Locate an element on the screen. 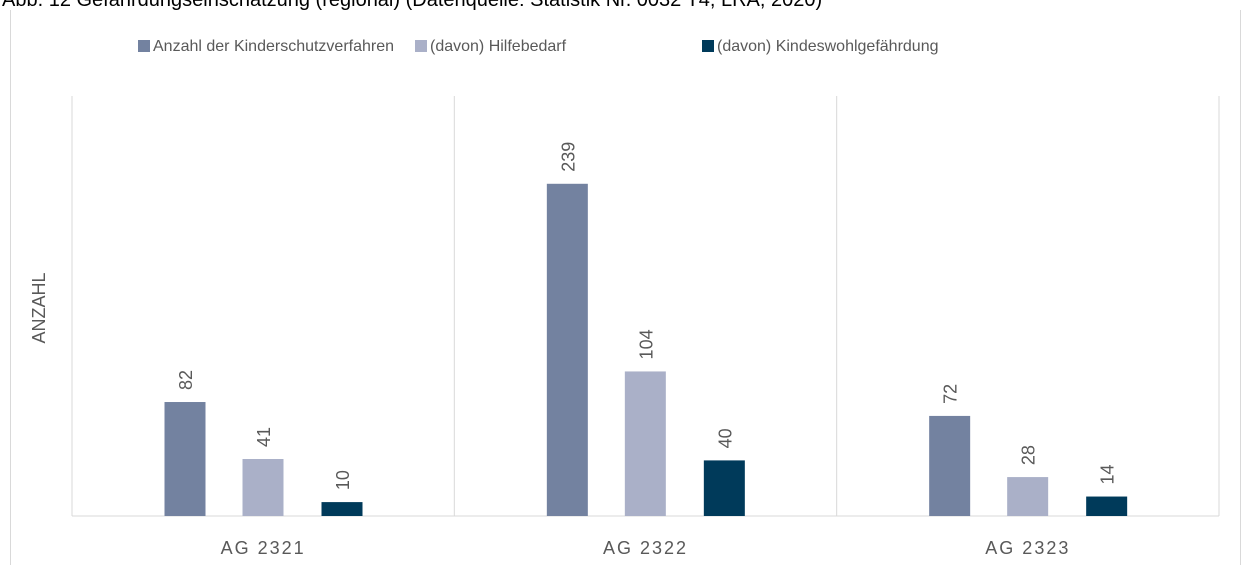  y-axis-label: ANZAHL is located at coordinates (39, 307).